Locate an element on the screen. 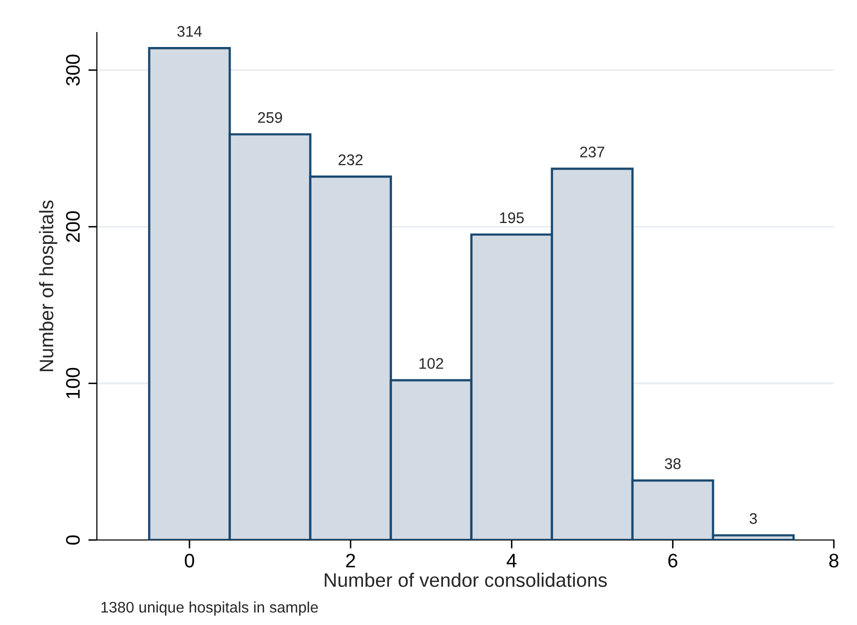 The image size is (857, 625). data-label: 195 is located at coordinates (512, 218).